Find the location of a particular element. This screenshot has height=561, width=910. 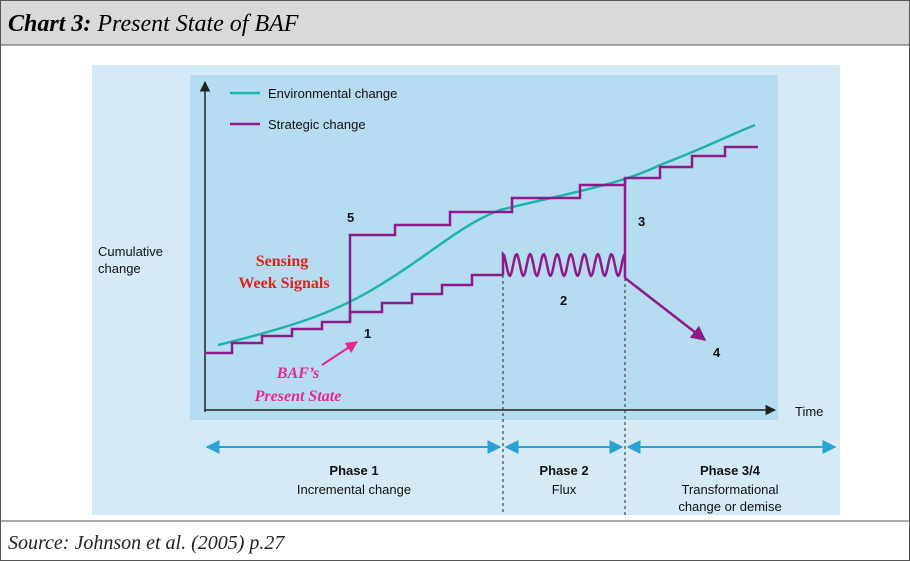

phase-name: Phase 2 is located at coordinates (563, 470).